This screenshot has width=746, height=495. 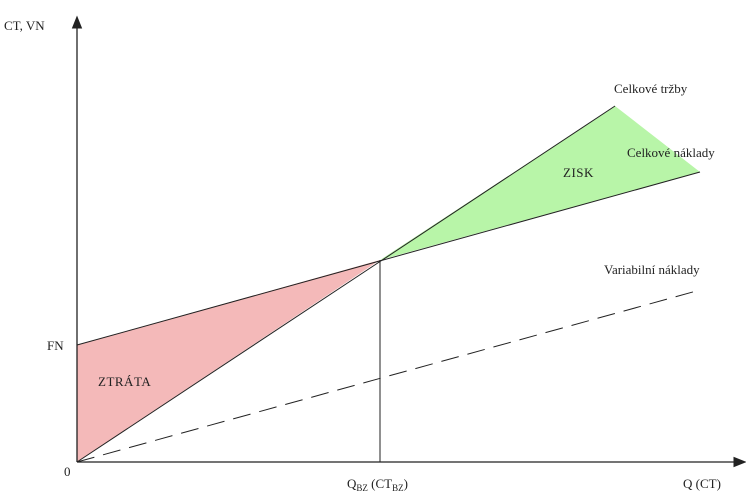 What do you see at coordinates (671, 152) in the screenshot?
I see `total-costs-label: Celkové náklady` at bounding box center [671, 152].